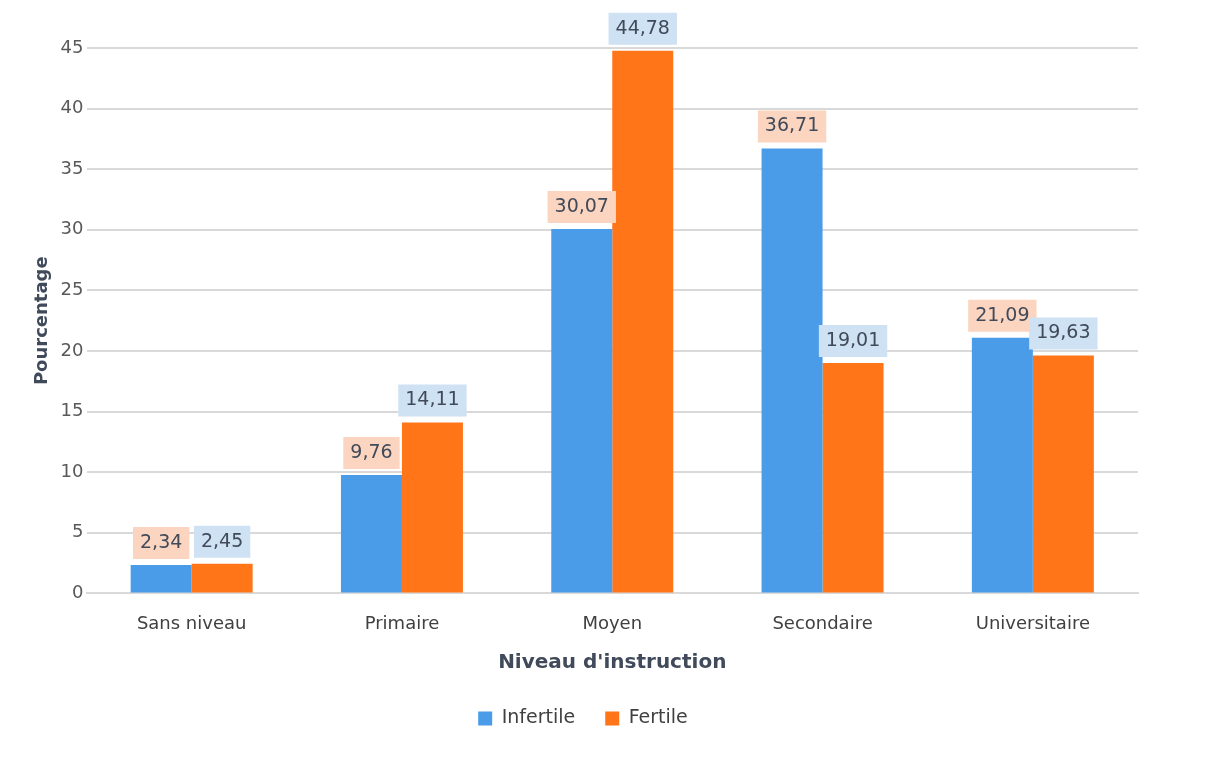 The width and height of the screenshot is (1209, 760). Describe the element at coordinates (538, 716) in the screenshot. I see `legend-label: Infertile` at that location.